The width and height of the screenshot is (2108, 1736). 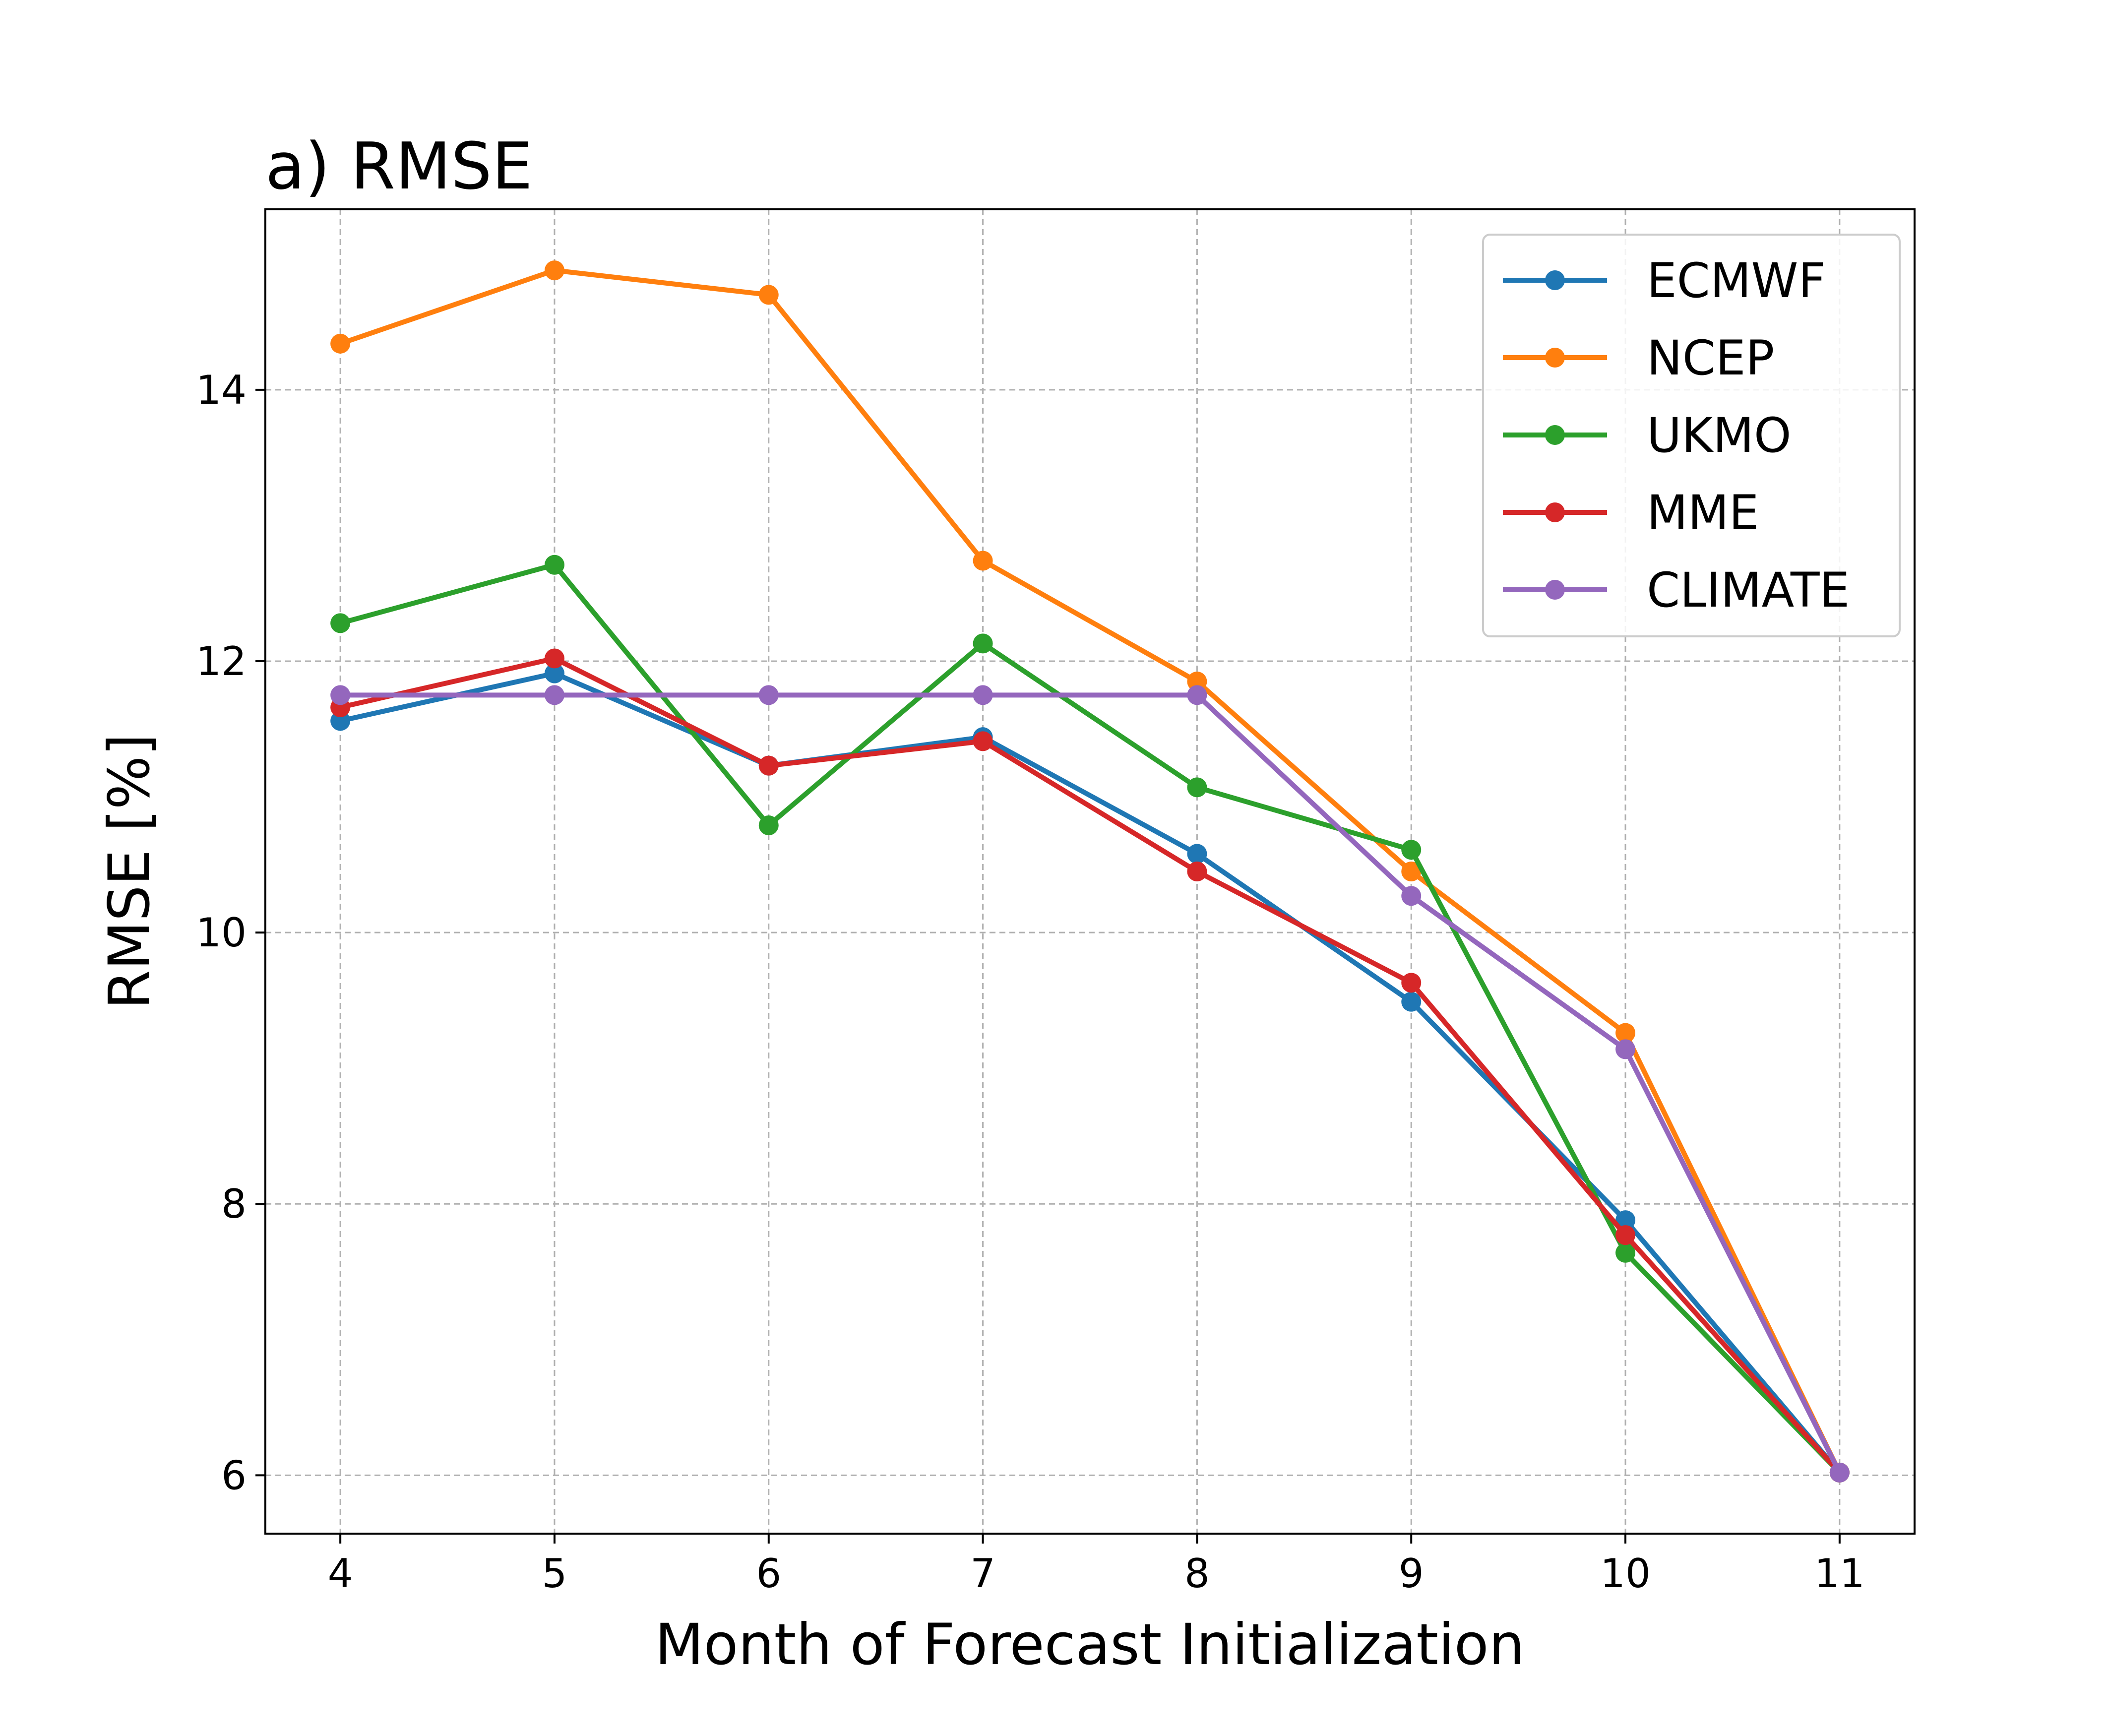 What do you see at coordinates (1748, 590) in the screenshot?
I see `legend-label: CLIMATE` at bounding box center [1748, 590].